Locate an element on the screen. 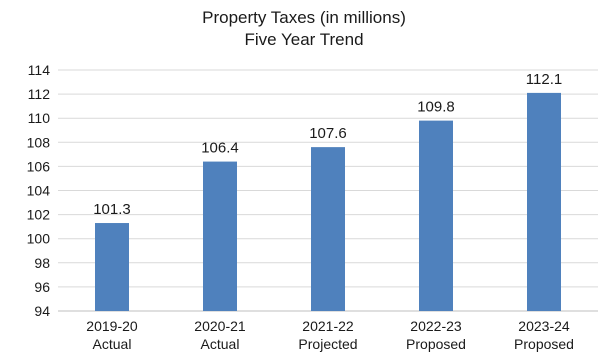  y-tick-label: 100 is located at coordinates (39, 239).